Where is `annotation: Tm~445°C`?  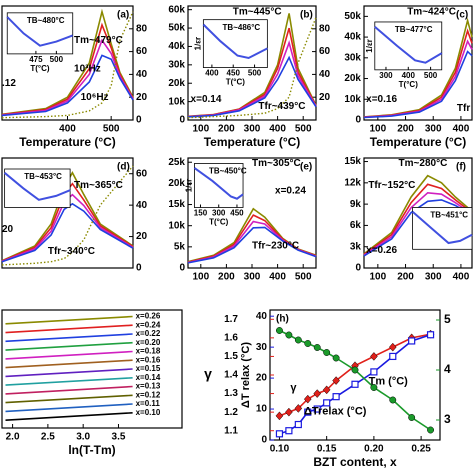 annotation: Tm~445°C is located at coordinates (257, 11).